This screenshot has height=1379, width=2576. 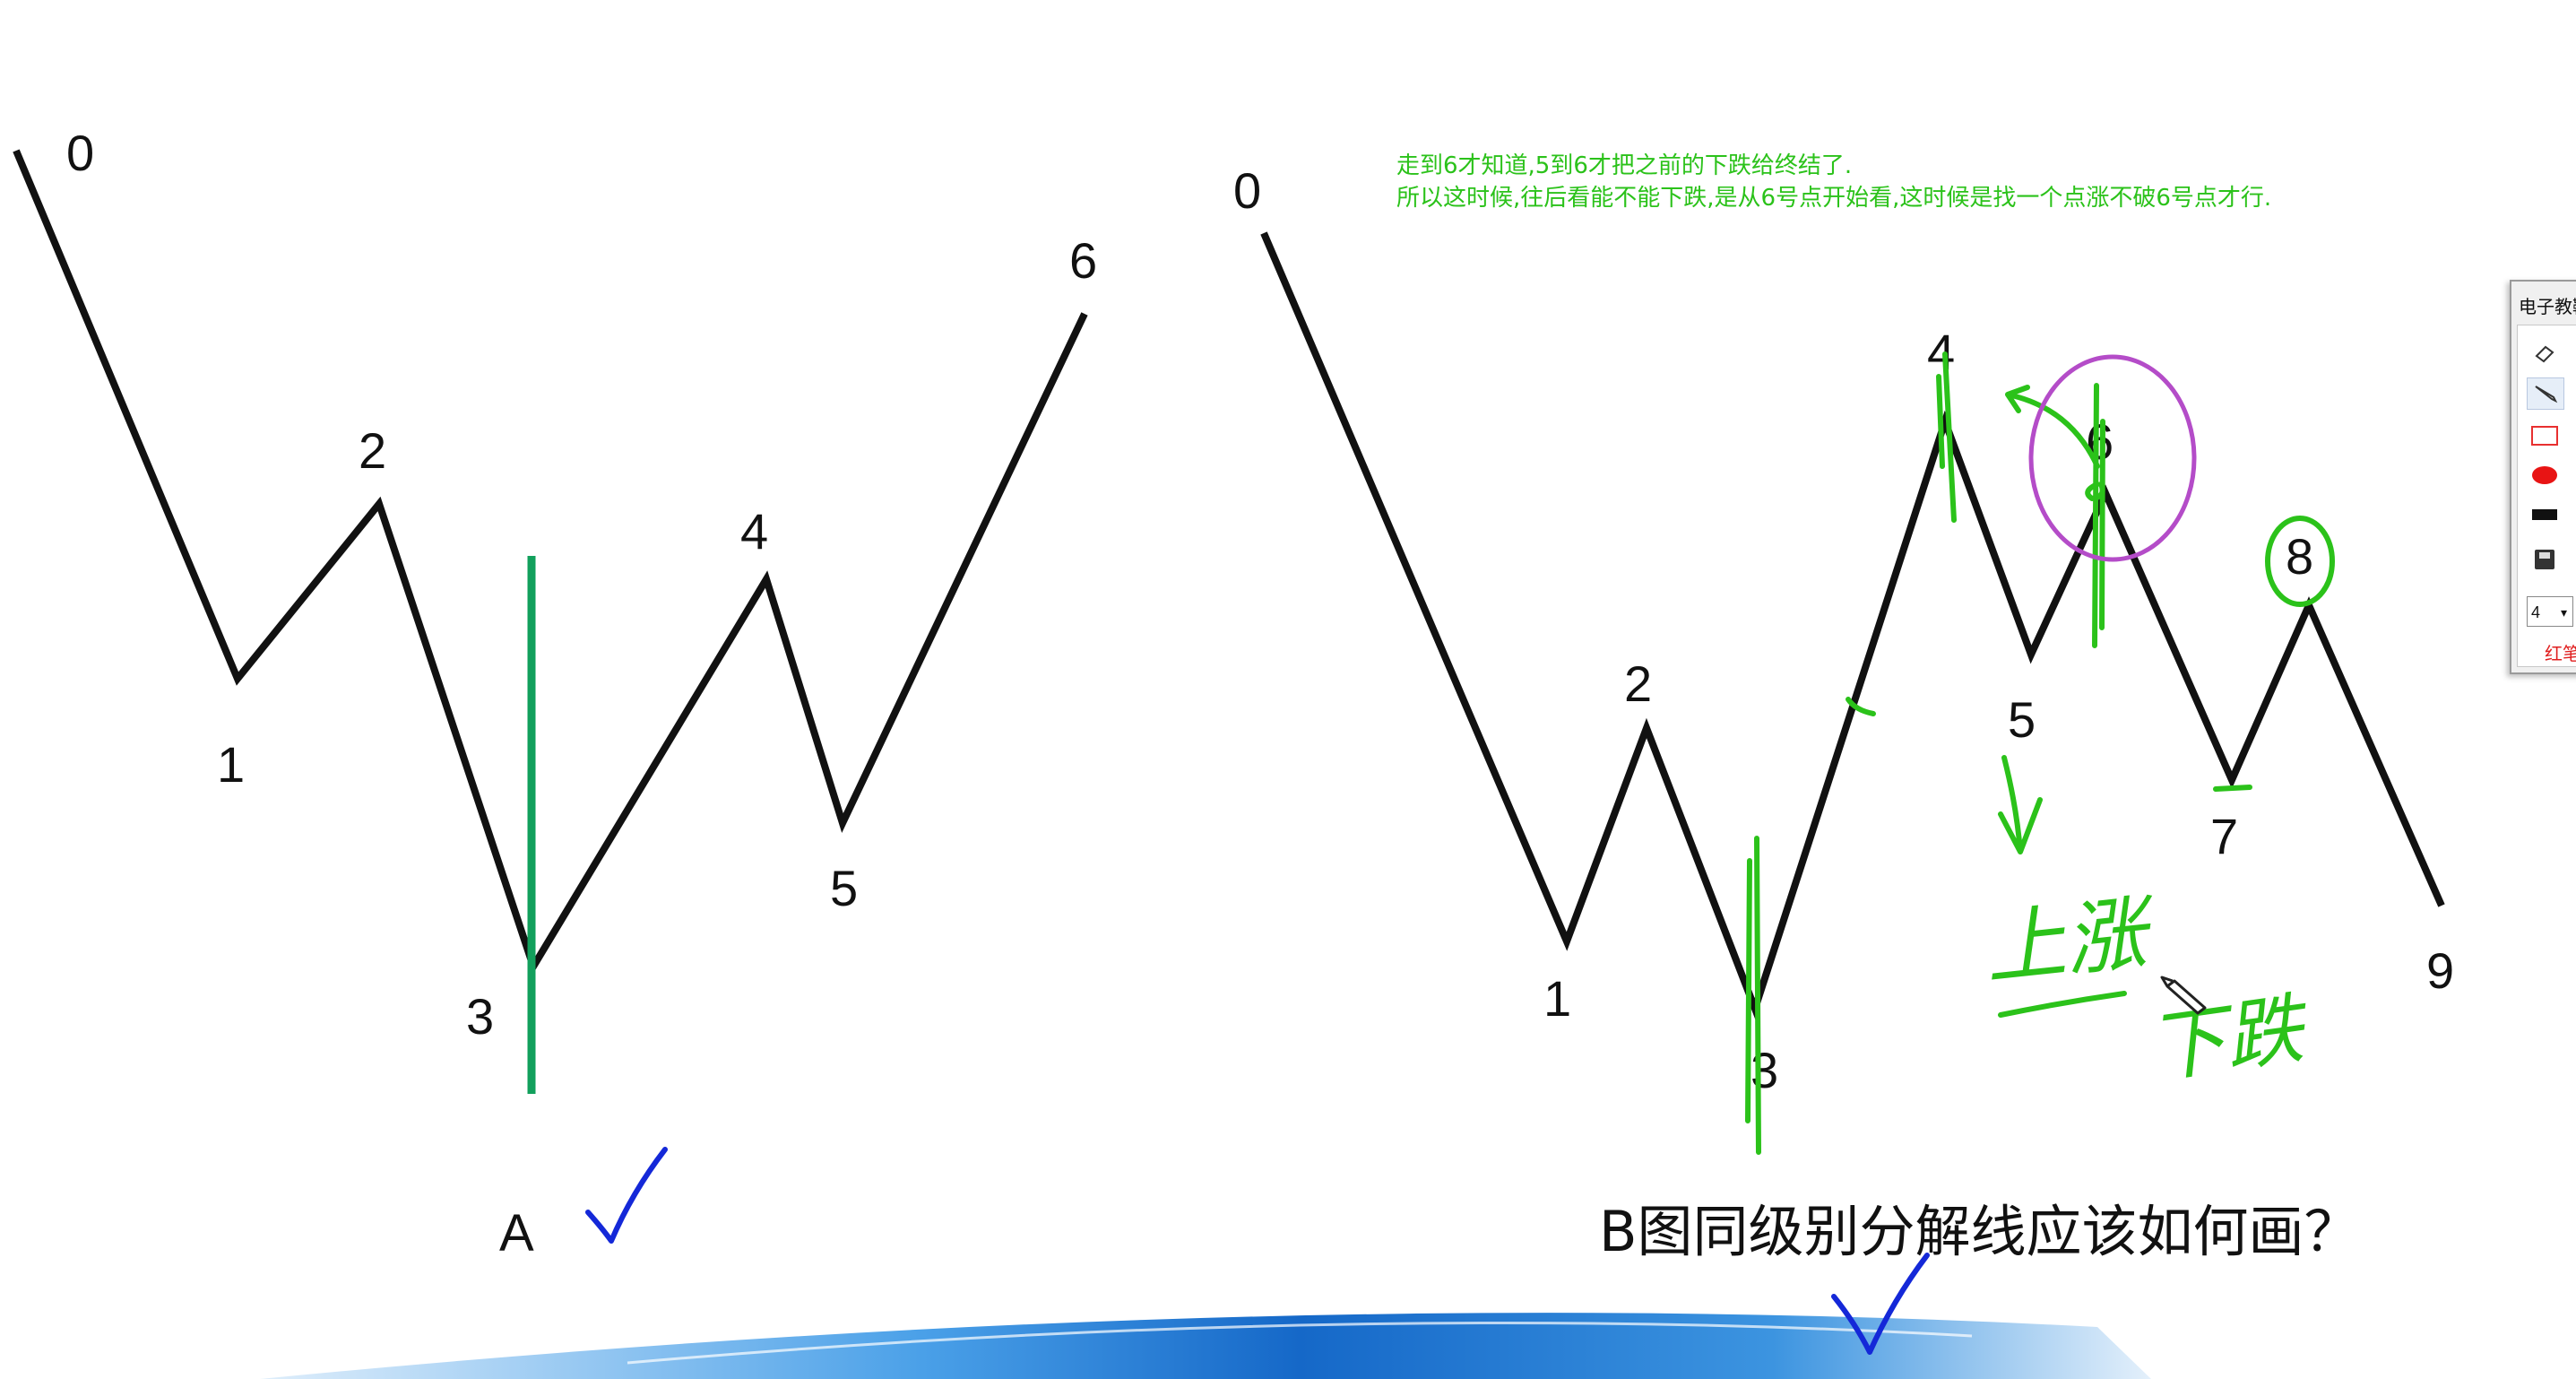 I want to click on green-tick-mark, so click(x=1861, y=707).